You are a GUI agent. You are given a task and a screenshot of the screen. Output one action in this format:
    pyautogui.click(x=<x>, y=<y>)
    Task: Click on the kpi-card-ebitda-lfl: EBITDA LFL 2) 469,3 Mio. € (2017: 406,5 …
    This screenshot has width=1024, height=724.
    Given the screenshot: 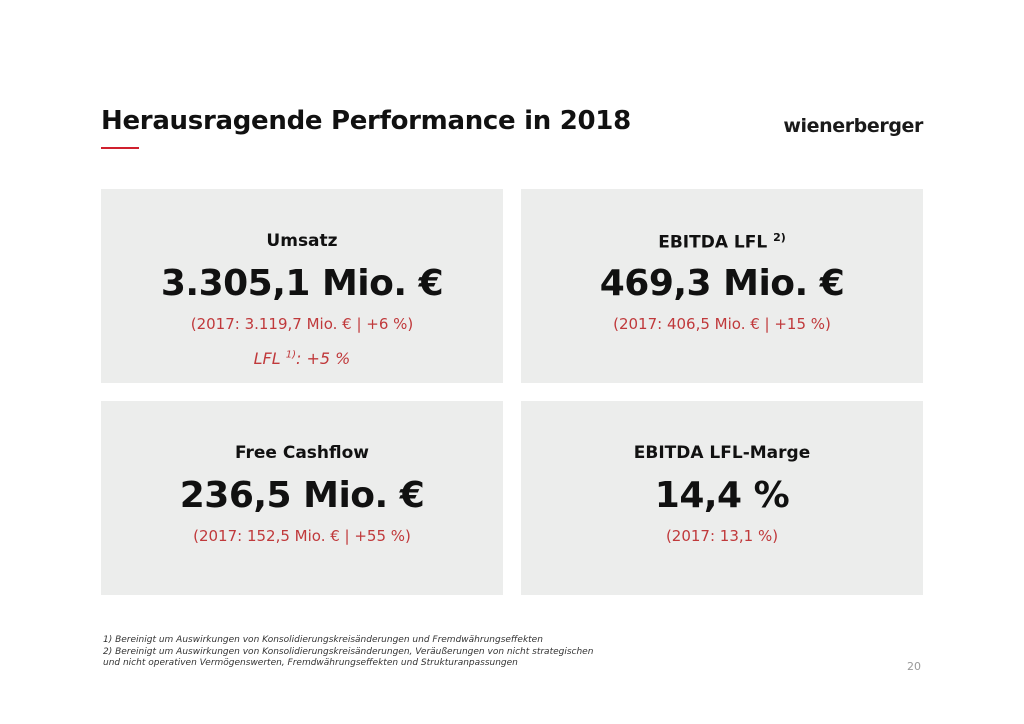 What is the action you would take?
    pyautogui.click(x=722, y=286)
    